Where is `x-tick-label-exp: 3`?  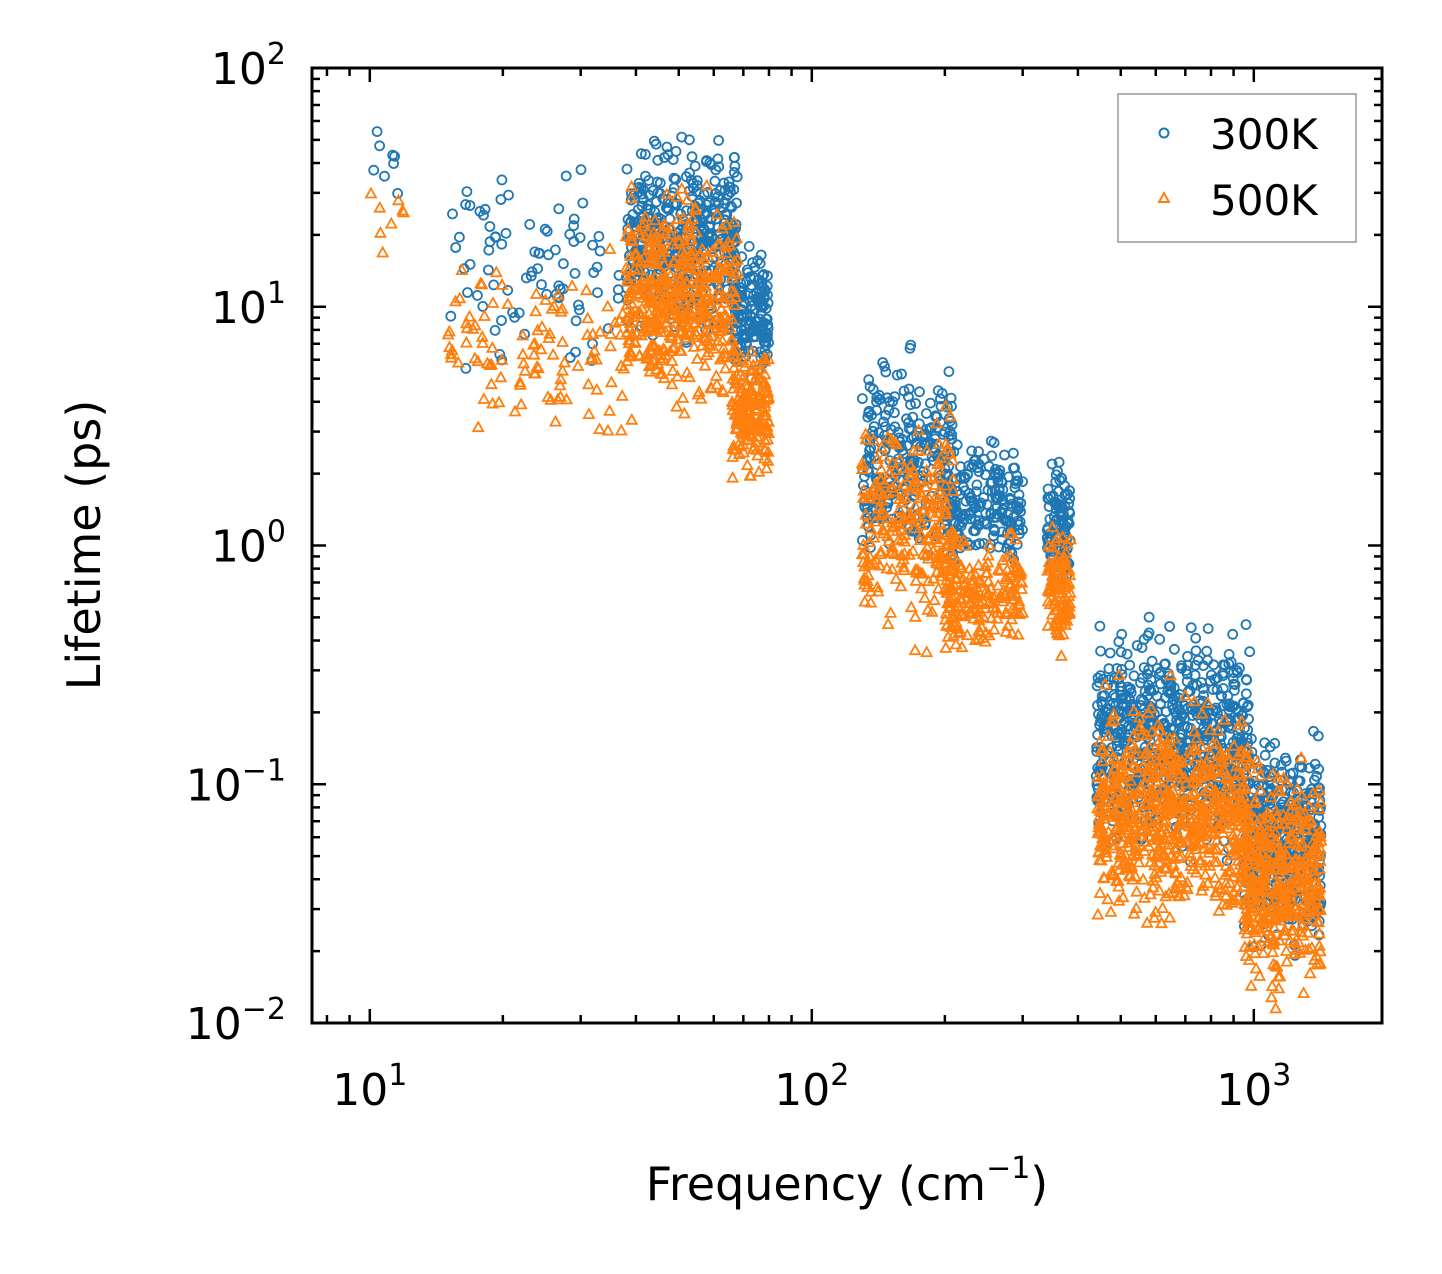 x-tick-label-exp: 3 is located at coordinates (1281, 1075).